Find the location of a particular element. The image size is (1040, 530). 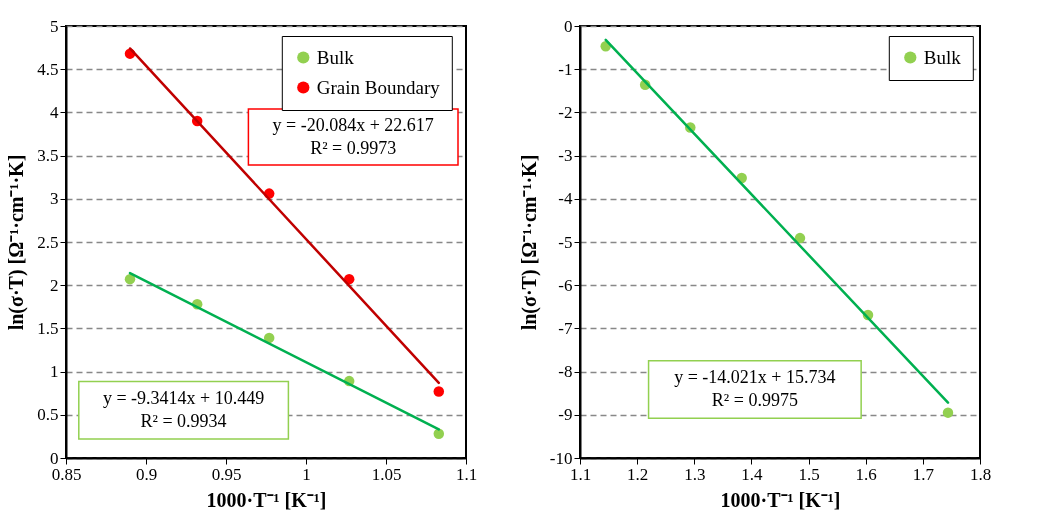

y-tick-label: 4.5 is located at coordinates (48, 69).